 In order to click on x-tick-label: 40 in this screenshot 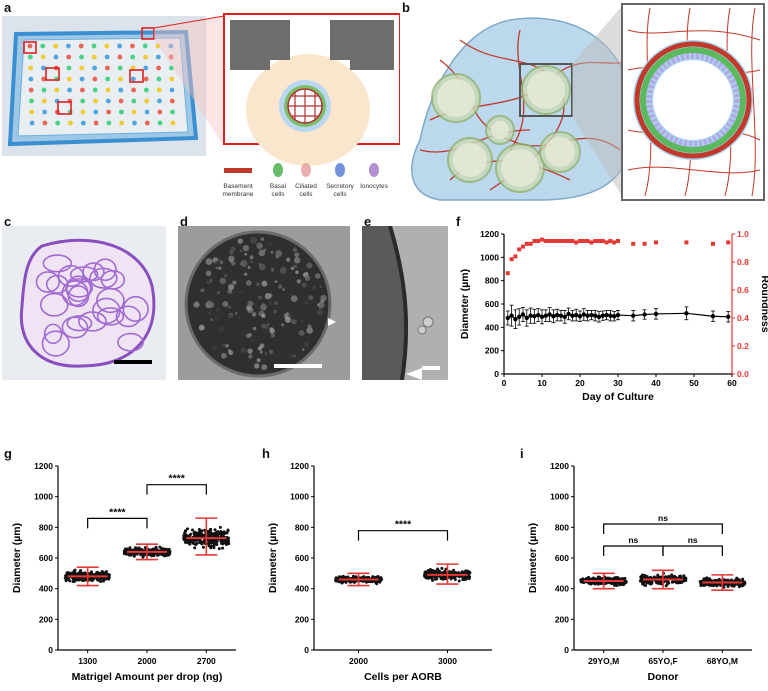, I will do `click(656, 383)`.